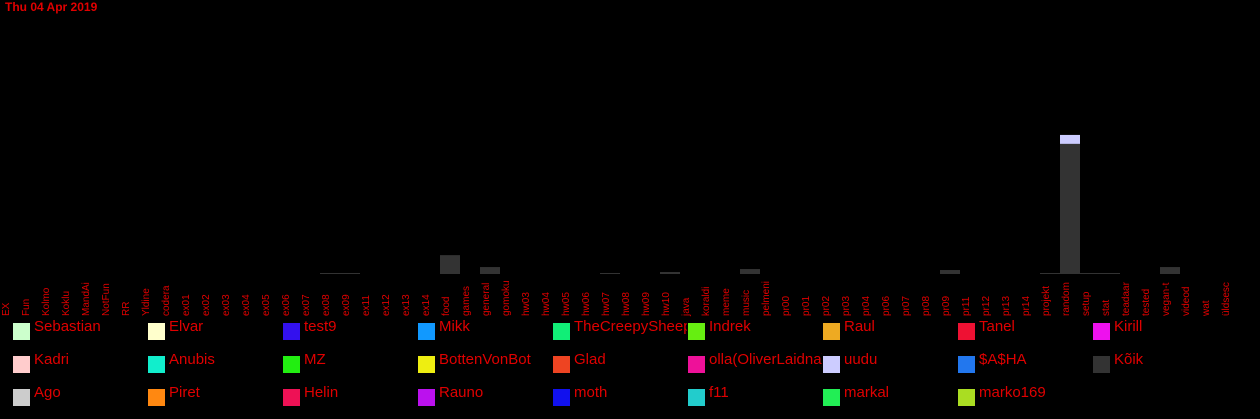  What do you see at coordinates (755, 329) in the screenshot?
I see `legend-item: Indrek` at bounding box center [755, 329].